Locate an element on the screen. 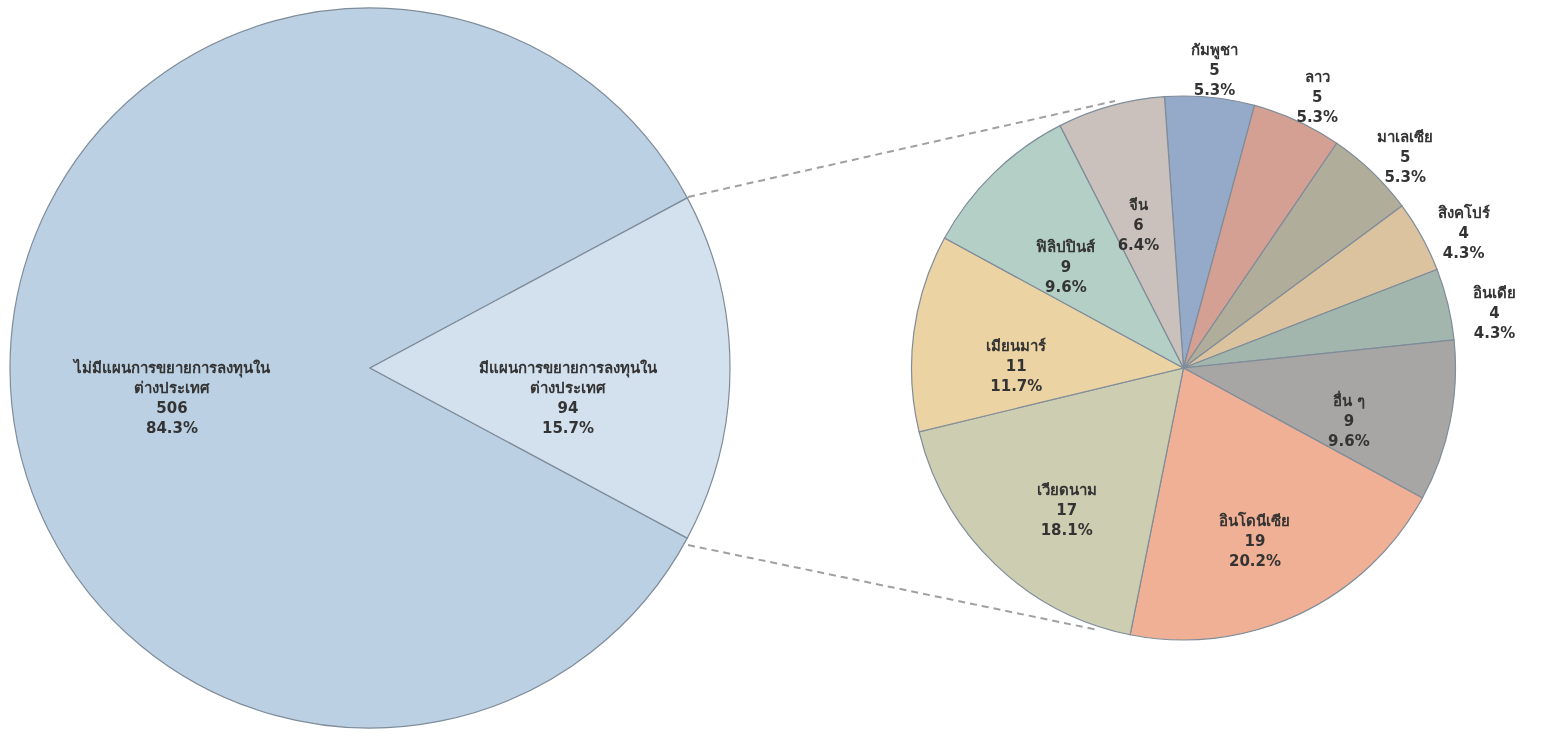 The image size is (1562, 736). slice-label: อินโดนีเซีย is located at coordinates (1255, 520).